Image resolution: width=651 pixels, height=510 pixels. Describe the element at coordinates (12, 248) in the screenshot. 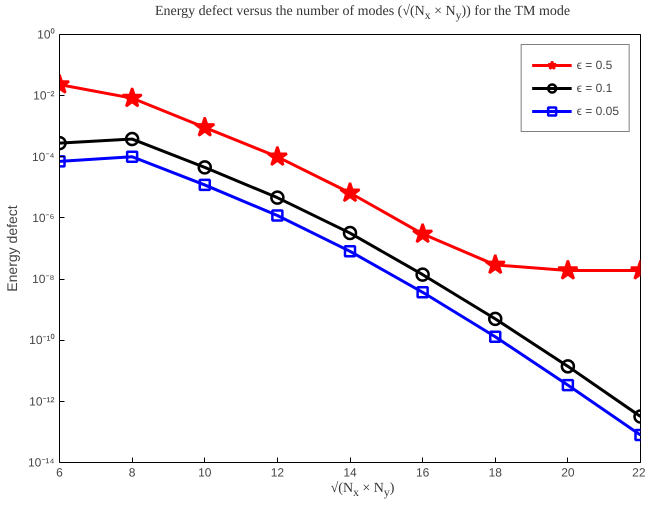

I see `y-axis-title: Energy defect` at that location.